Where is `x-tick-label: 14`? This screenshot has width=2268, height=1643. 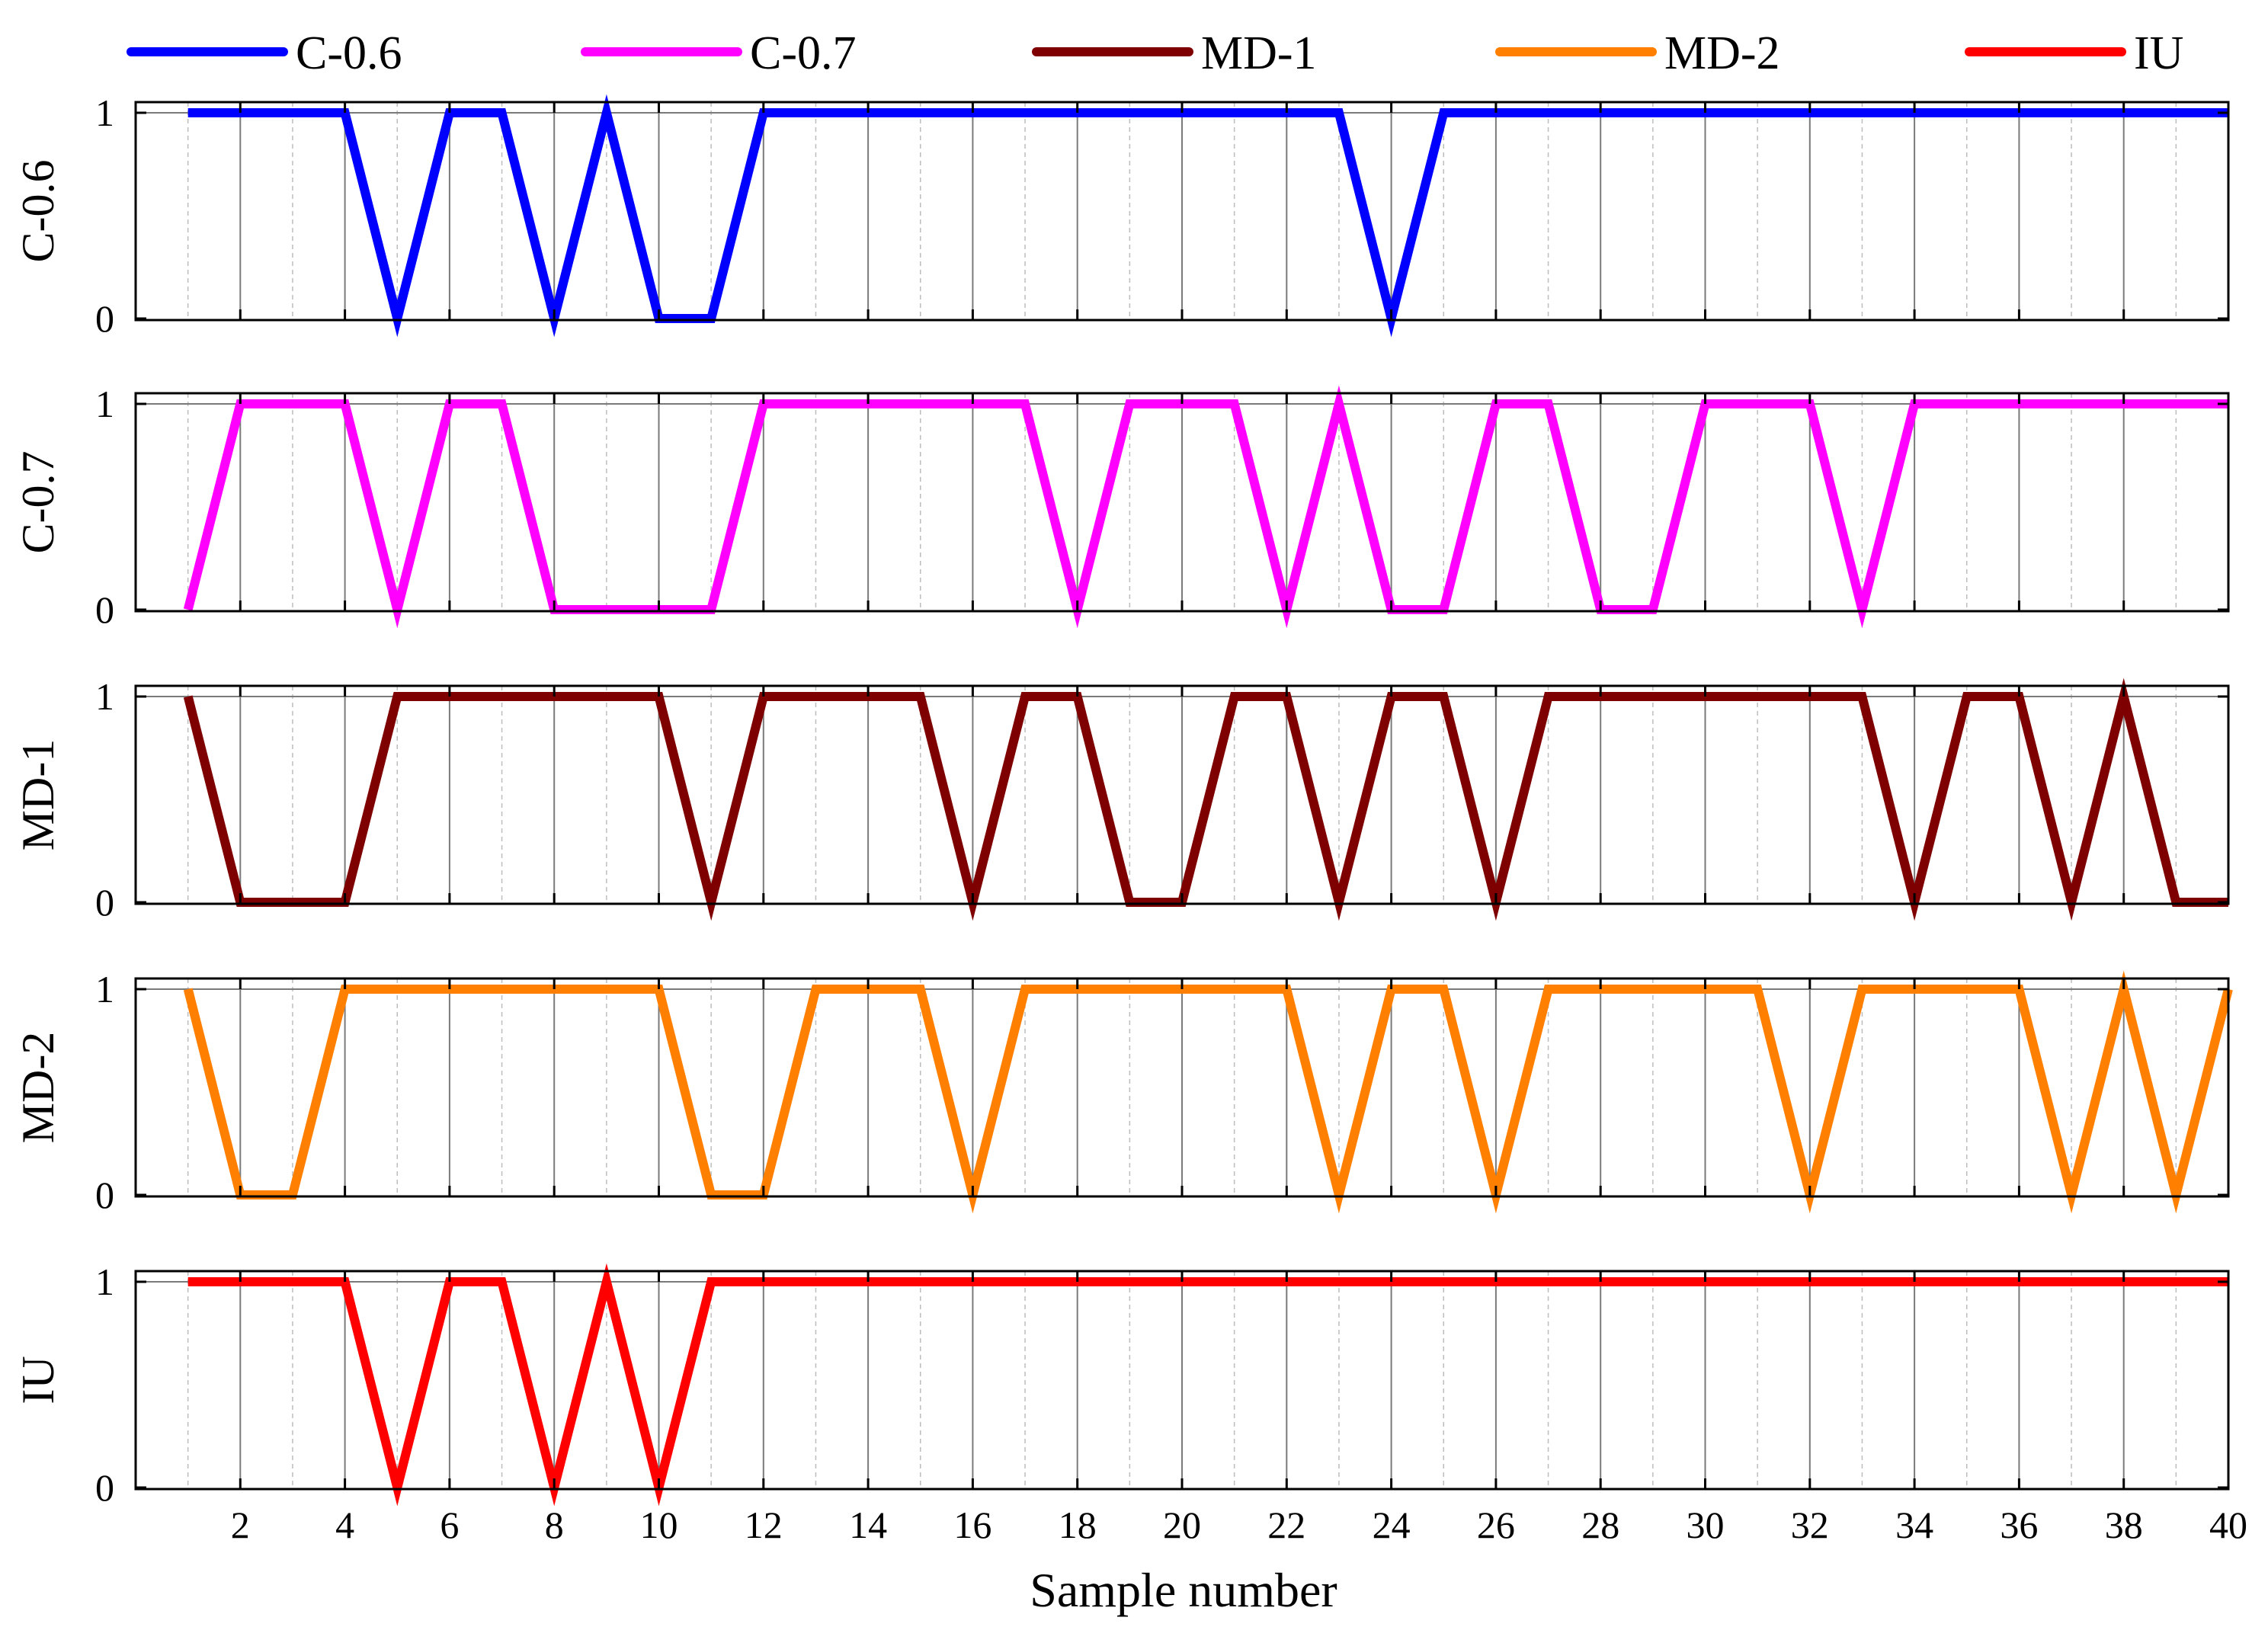
x-tick-label: 14 is located at coordinates (868, 1525).